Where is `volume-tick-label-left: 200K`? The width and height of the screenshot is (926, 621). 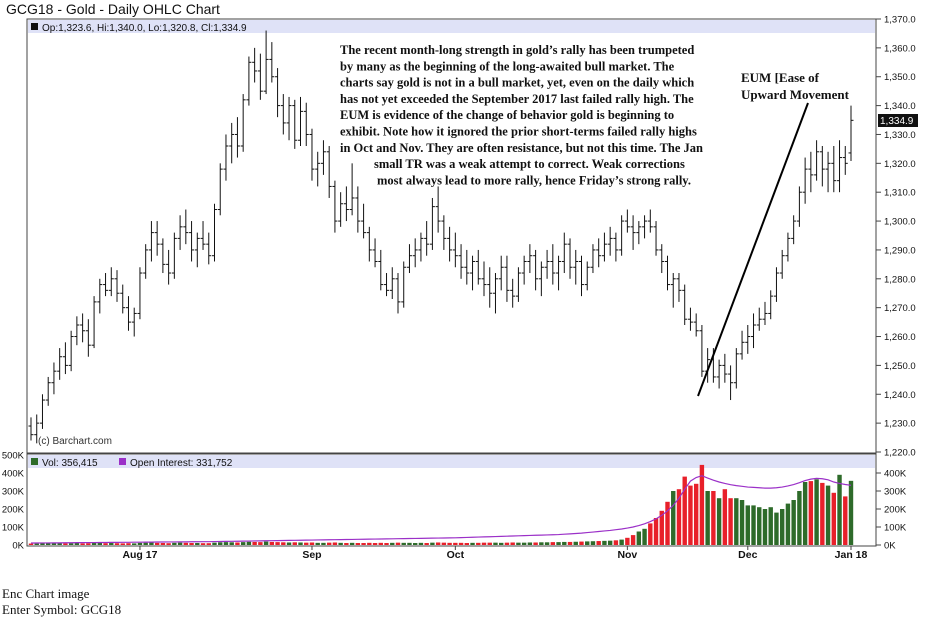 volume-tick-label-left: 200K is located at coordinates (13, 510).